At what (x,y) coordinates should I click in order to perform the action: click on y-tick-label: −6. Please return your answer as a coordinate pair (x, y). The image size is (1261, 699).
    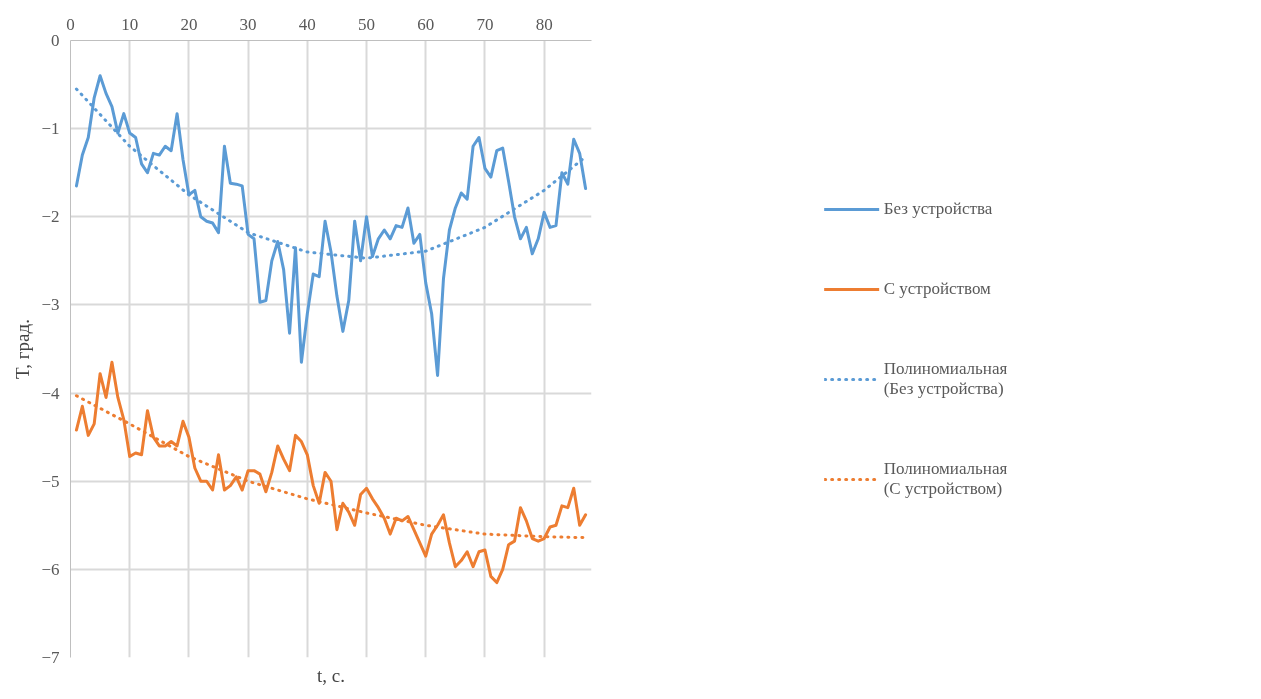
    Looking at the image, I should click on (50, 569).